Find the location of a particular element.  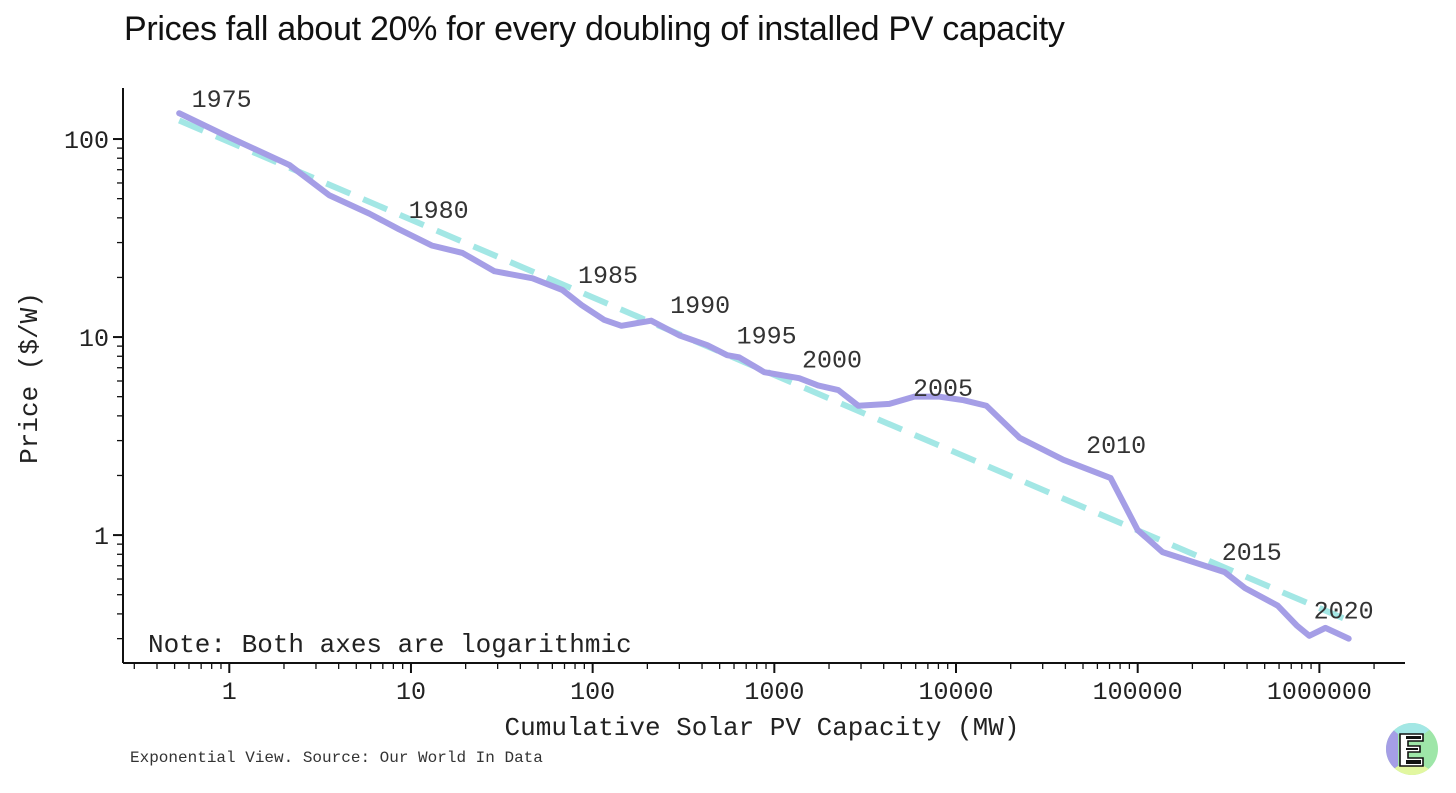

x-tick-label: 1000000 is located at coordinates (1319, 692).